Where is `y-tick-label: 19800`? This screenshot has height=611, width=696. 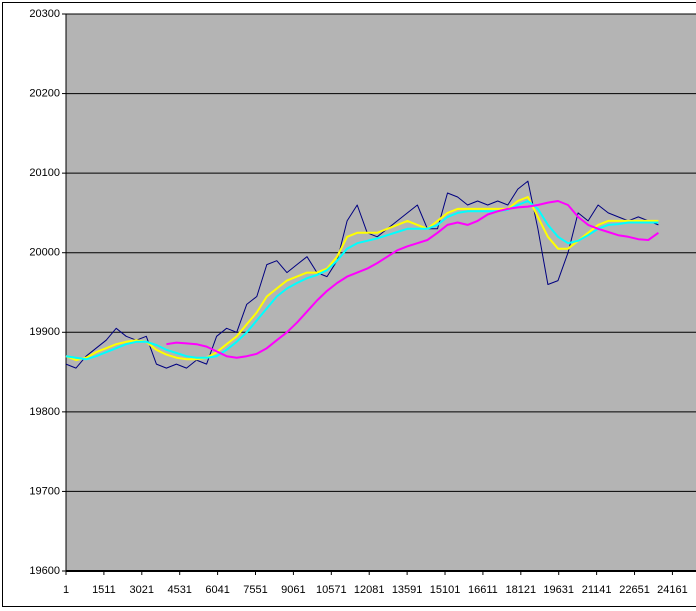 y-tick-label: 19800 is located at coordinates (44, 412).